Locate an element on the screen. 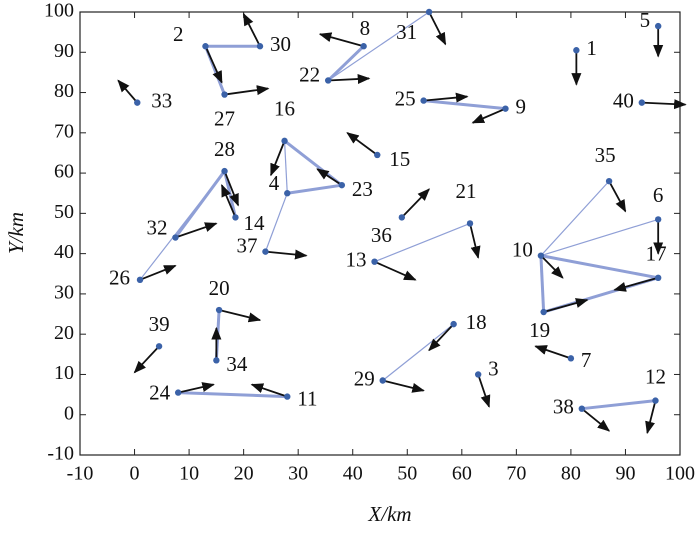 This screenshot has height=540, width=700. point-label: 2 is located at coordinates (178, 34).